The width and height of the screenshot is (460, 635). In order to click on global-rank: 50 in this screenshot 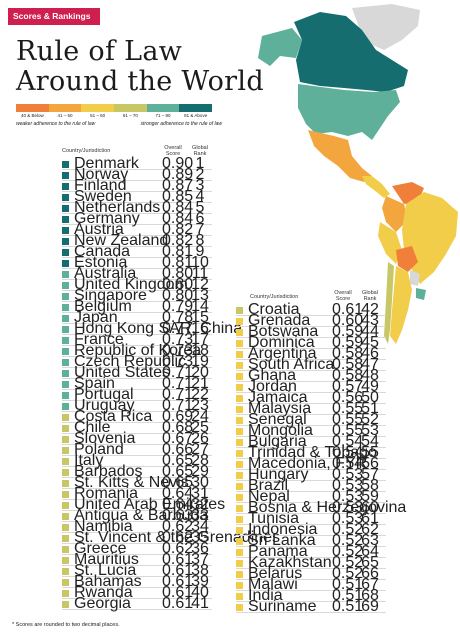, I will do `click(370, 397)`.